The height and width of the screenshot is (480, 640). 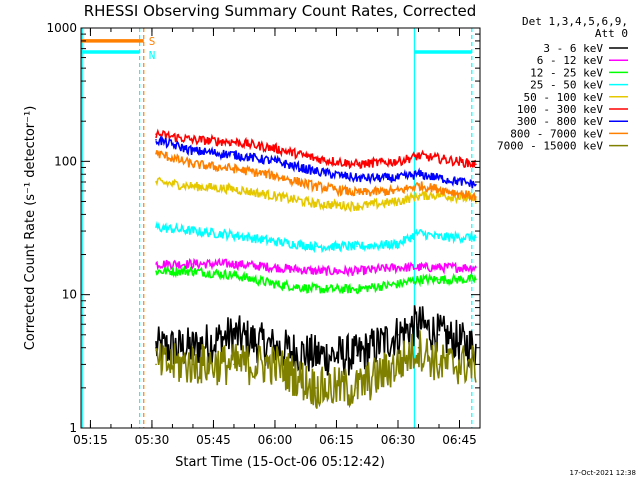 What do you see at coordinates (556, 133) in the screenshot?
I see `legend-label: 800 - 7000 keV` at bounding box center [556, 133].